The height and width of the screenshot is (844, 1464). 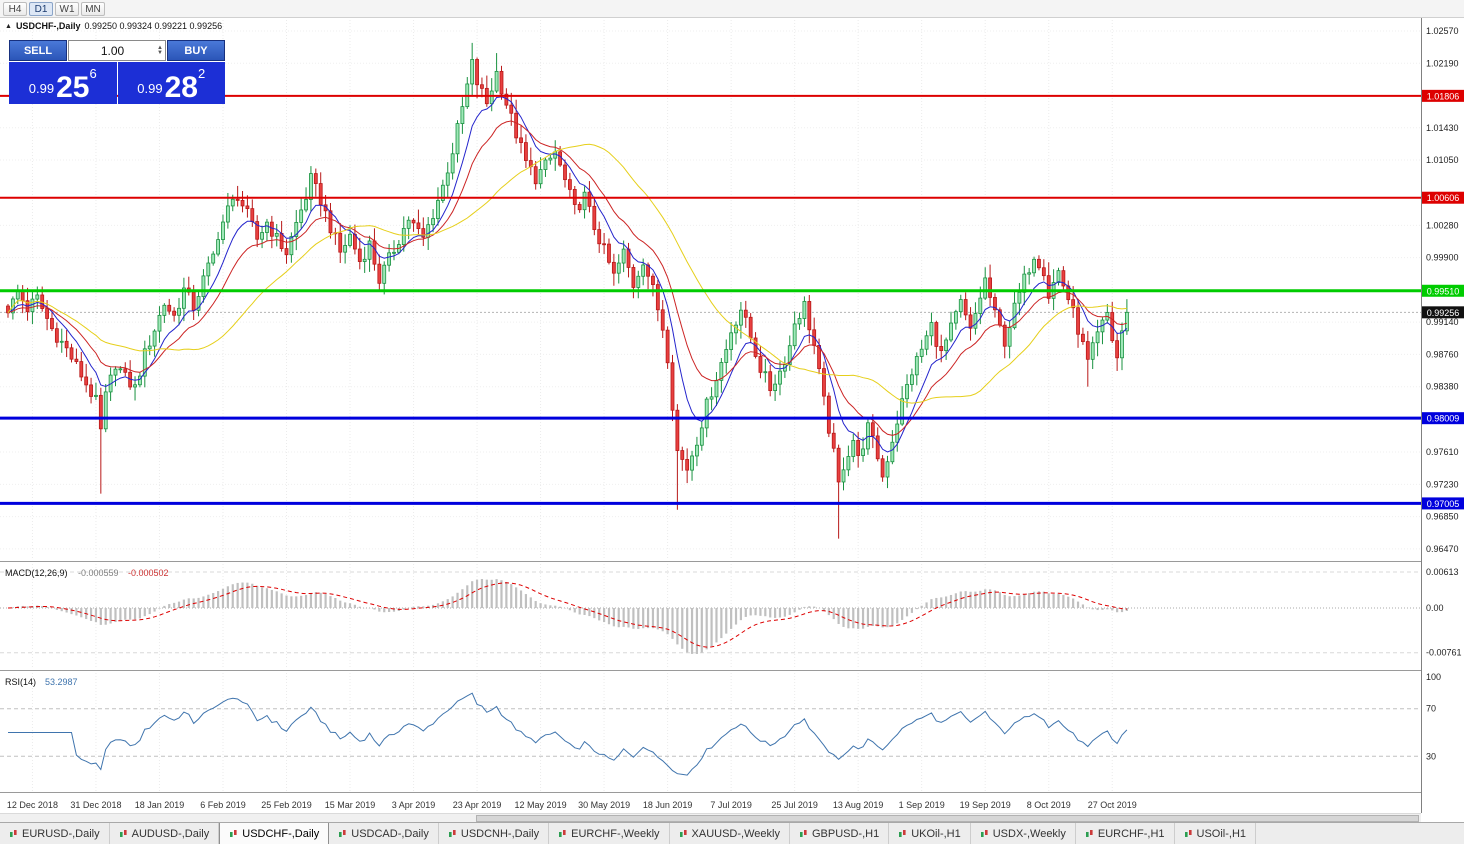 What do you see at coordinates (1442, 31) in the screenshot?
I see `svg-text: 1.02570` at bounding box center [1442, 31].